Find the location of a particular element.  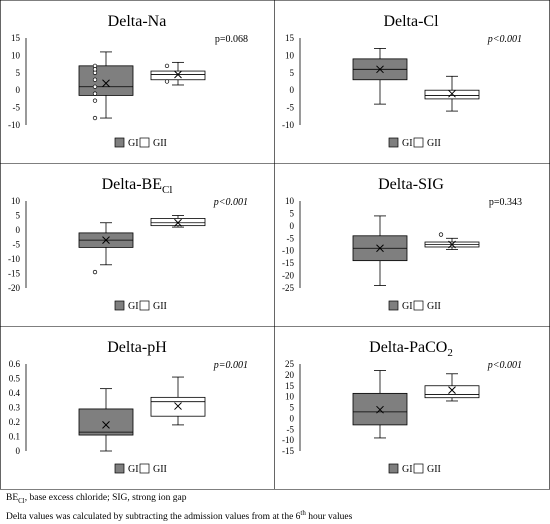

footnote-ordinal: th is located at coordinates (303, 512).